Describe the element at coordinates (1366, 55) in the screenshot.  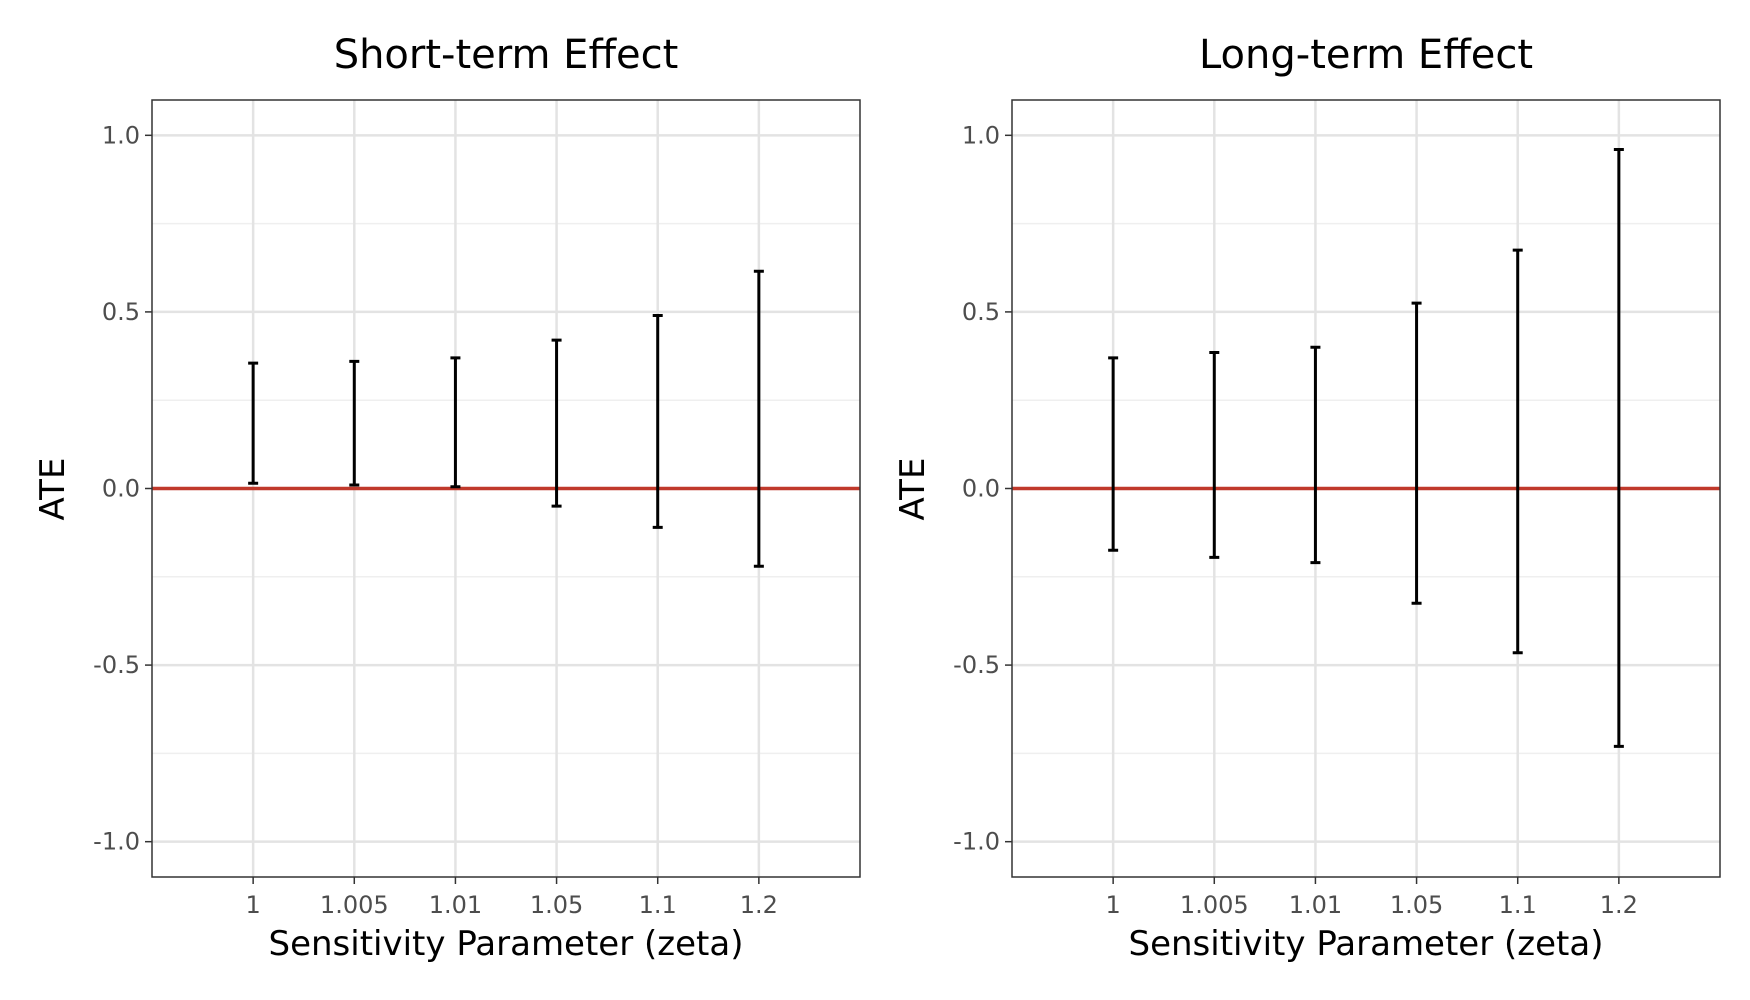
I see `panel-title: Long-term Effect` at that location.